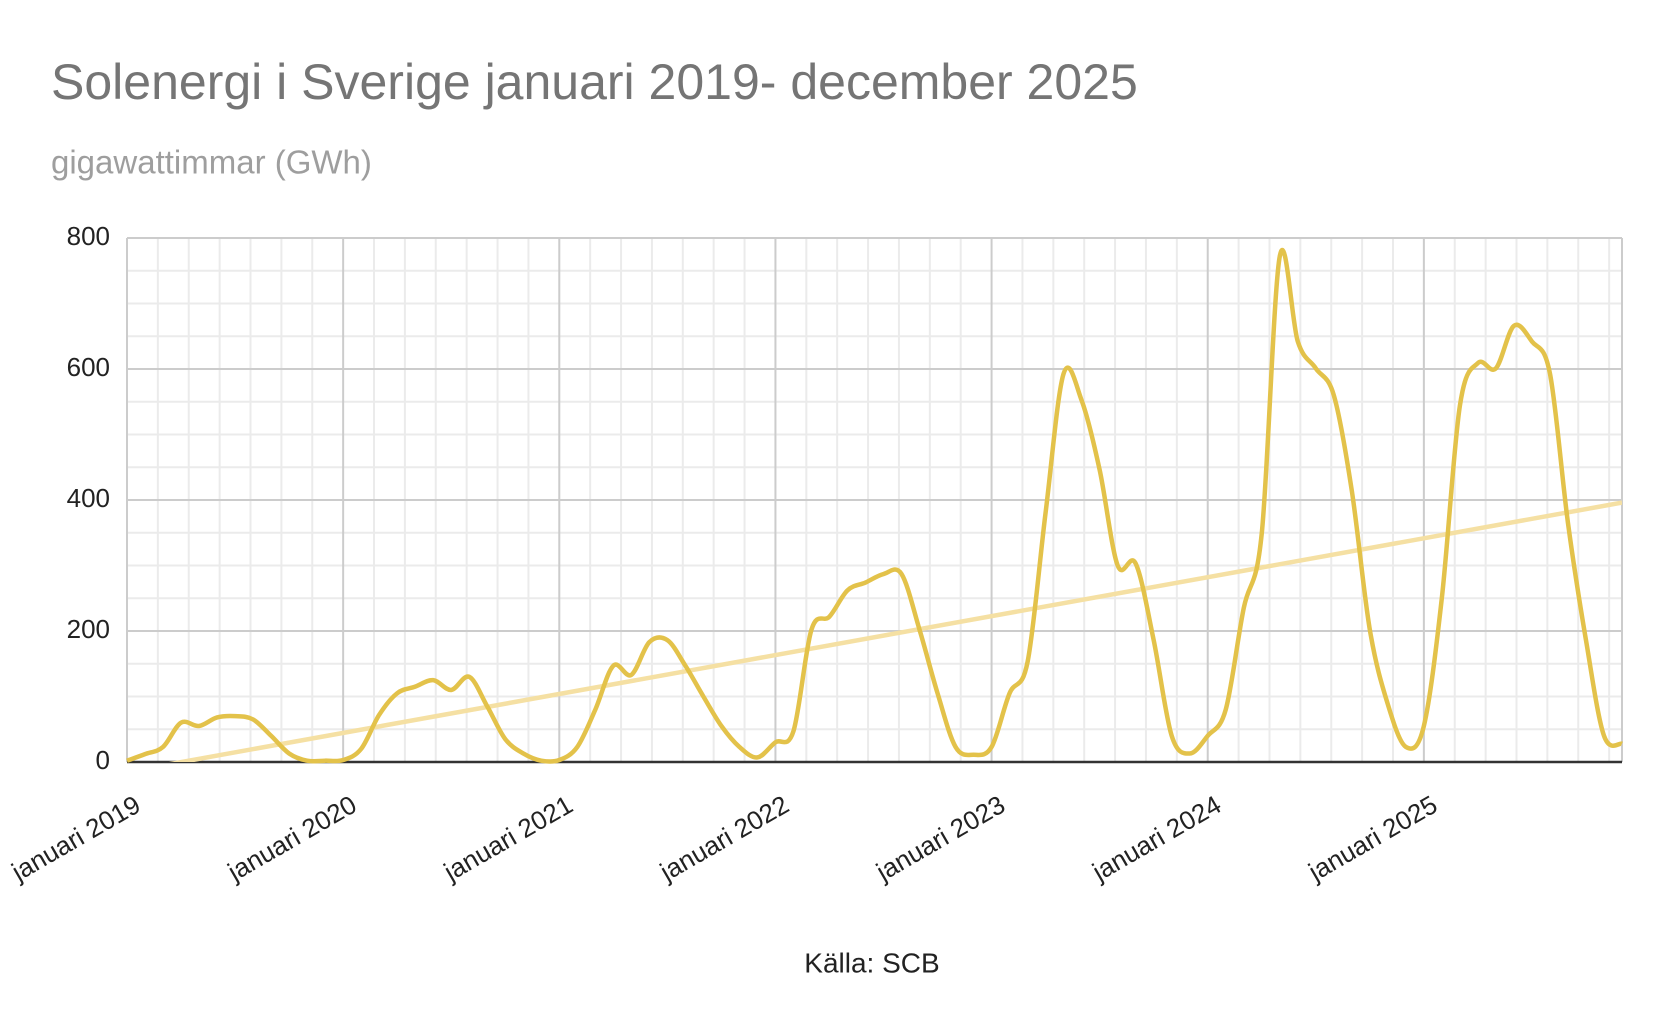  I want to click on y-tick-label: 0, so click(103, 760).